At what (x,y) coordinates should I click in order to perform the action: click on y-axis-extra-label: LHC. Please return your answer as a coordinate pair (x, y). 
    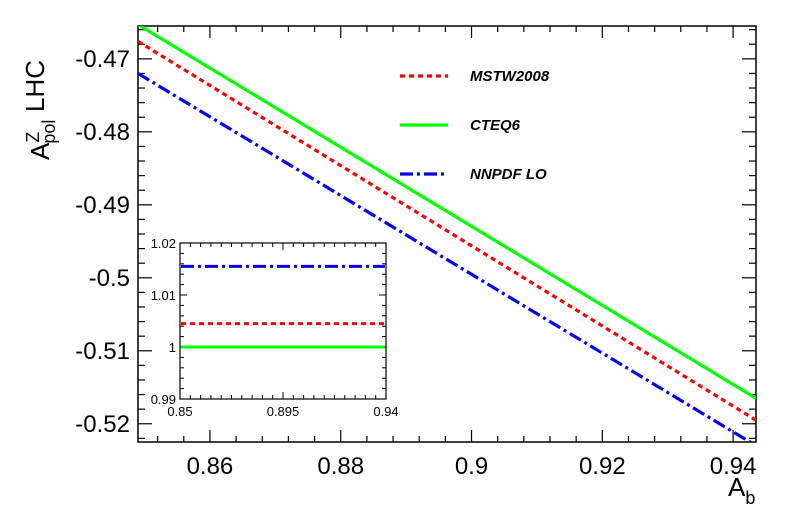
    Looking at the image, I should click on (35, 86).